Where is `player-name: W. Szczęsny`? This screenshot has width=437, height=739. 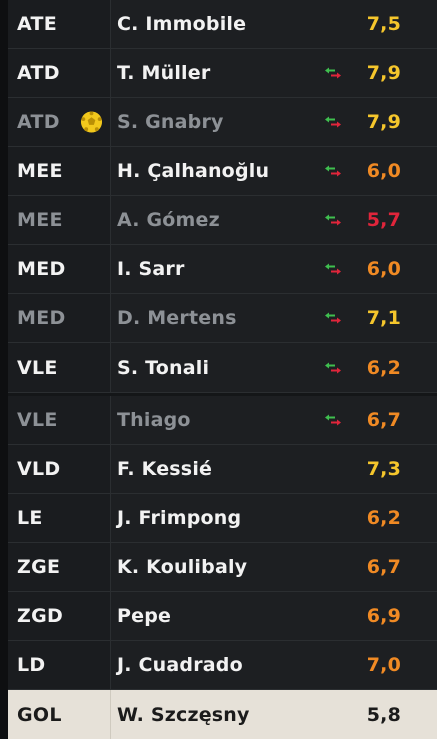 player-name: W. Szczęsny is located at coordinates (183, 714).